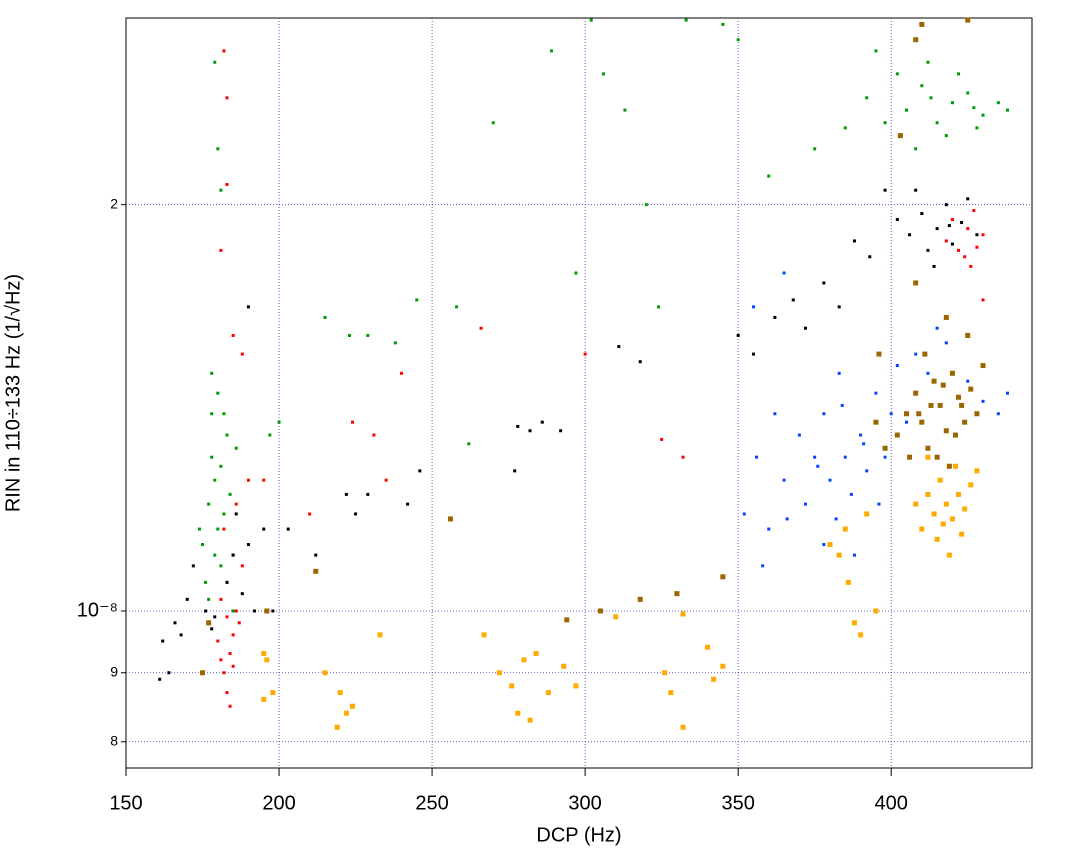  What do you see at coordinates (97, 610) in the screenshot?
I see `y-tick-label: 10⁻⁸` at bounding box center [97, 610].